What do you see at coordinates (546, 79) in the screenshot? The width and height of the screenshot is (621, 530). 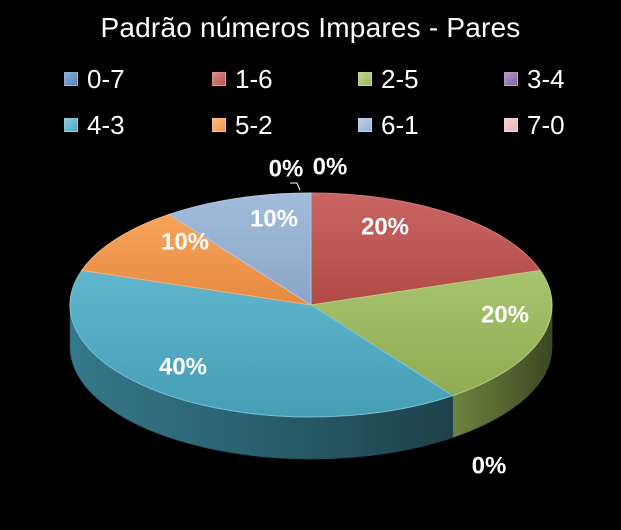 I see `legend-label-3-4: 3-4` at bounding box center [546, 79].